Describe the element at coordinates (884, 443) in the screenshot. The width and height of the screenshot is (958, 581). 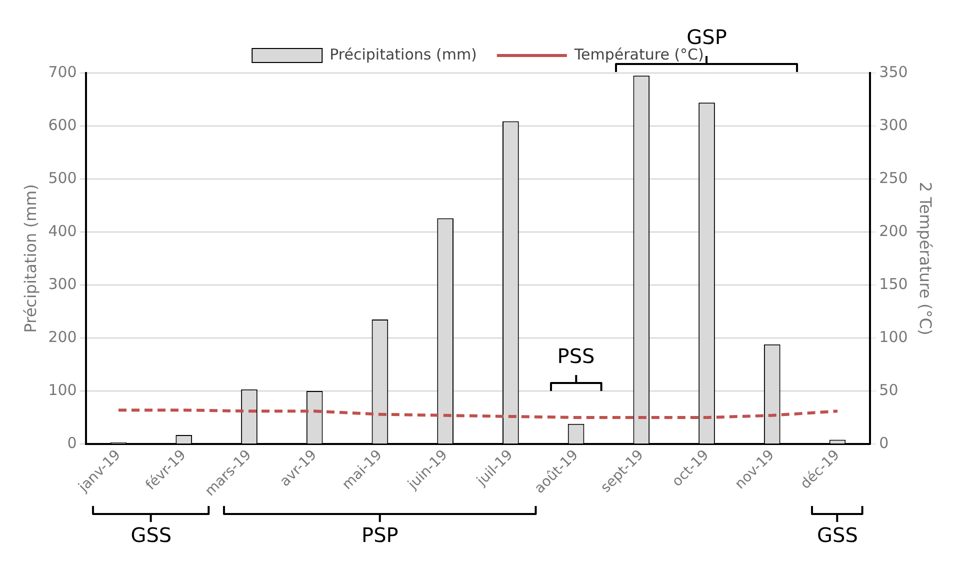
I see `y2-tick-label: 0` at that location.